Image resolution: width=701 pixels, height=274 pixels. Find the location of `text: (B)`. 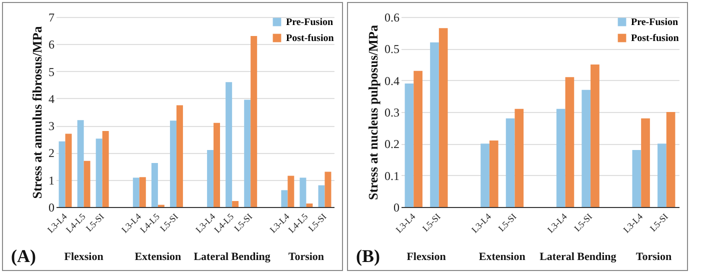

text: (B) is located at coordinates (368, 256).